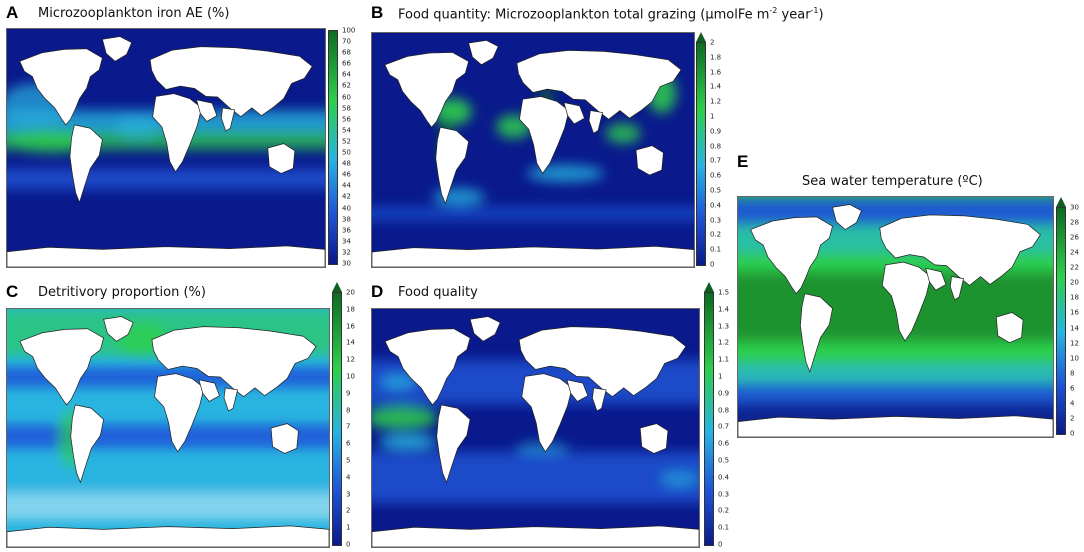 The height and width of the screenshot is (552, 1084). Describe the element at coordinates (348, 494) in the screenshot. I see `colorbar-tick-label: 3` at that location.